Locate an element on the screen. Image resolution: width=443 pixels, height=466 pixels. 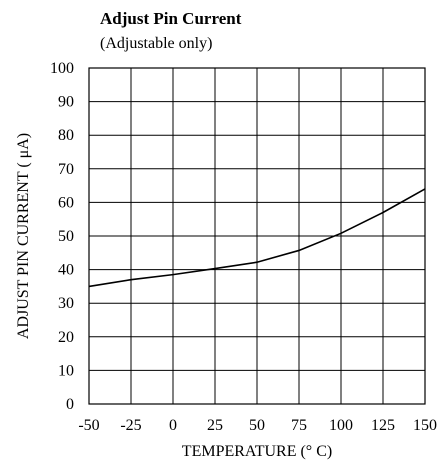
y-axis-label: ADJUST PIN CURRENT ( μA) is located at coordinates (23, 236).